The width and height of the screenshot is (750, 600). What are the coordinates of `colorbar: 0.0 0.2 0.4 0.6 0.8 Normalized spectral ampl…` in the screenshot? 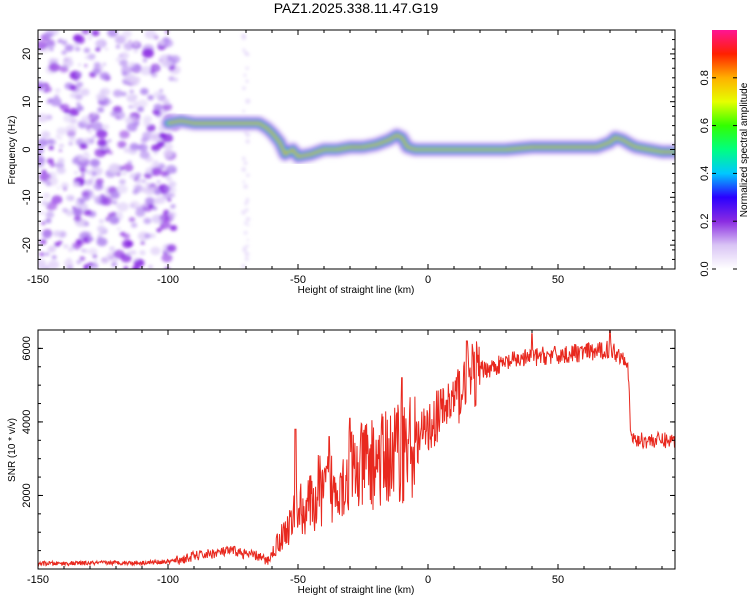 It's located at (724, 153).